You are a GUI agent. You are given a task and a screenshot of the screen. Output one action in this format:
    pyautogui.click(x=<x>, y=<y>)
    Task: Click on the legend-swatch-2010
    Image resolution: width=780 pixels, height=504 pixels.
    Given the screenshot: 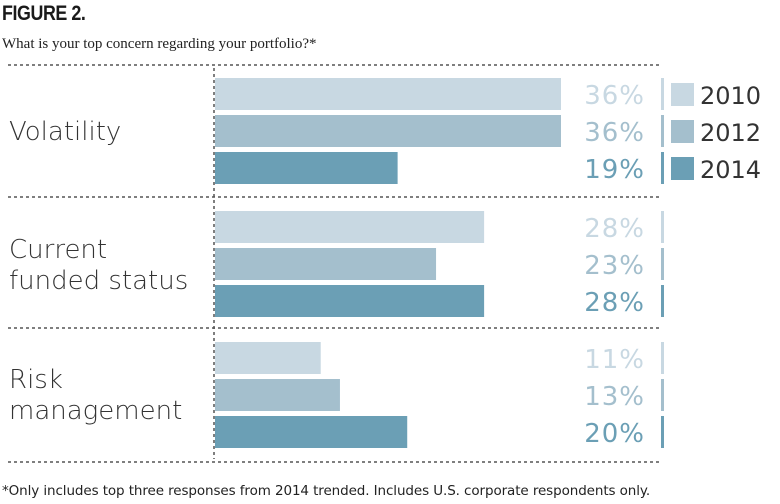 What is the action you would take?
    pyautogui.click(x=682, y=94)
    